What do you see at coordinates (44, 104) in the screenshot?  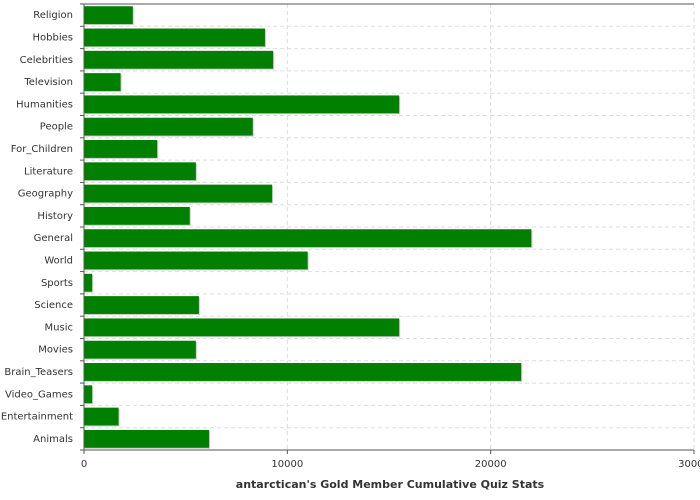 I see `y-tick-label: Humanities` at bounding box center [44, 104].